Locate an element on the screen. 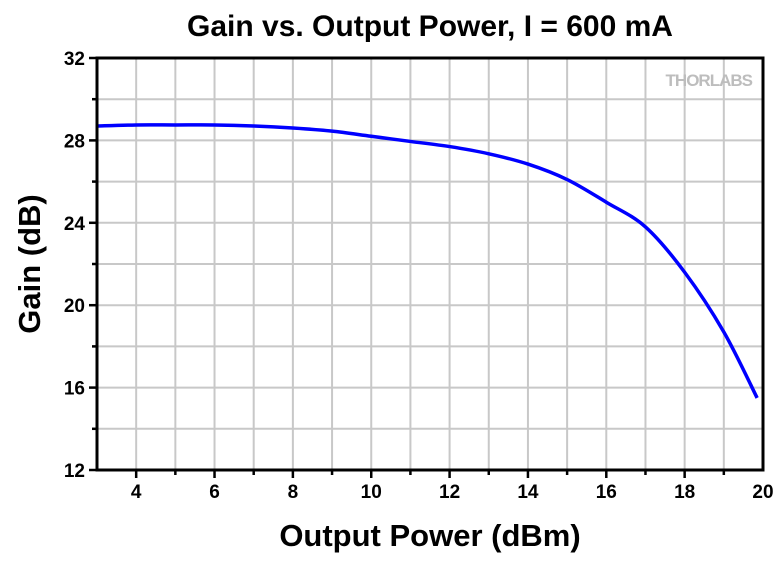  x-tick-label: 10 is located at coordinates (371, 492).